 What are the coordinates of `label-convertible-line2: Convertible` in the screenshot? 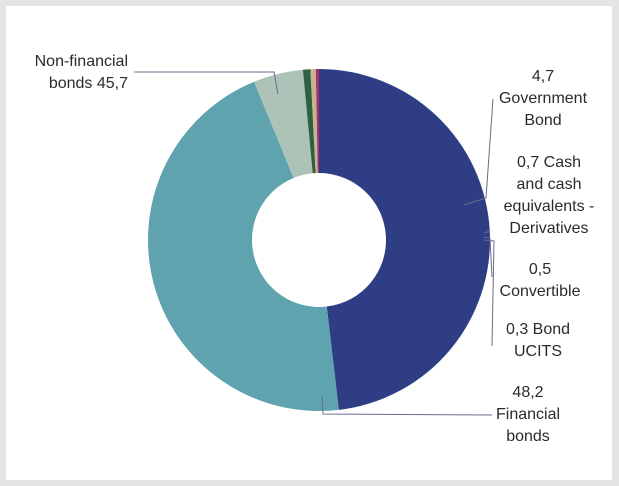 It's located at (540, 291).